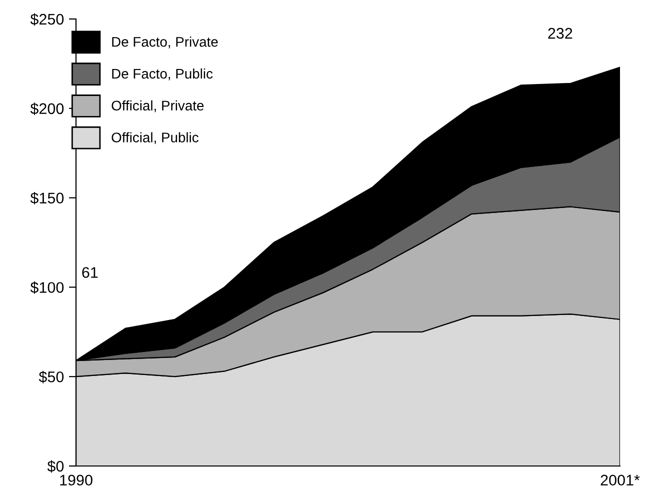 The image size is (650, 504). I want to click on annotation: 232, so click(560, 33).